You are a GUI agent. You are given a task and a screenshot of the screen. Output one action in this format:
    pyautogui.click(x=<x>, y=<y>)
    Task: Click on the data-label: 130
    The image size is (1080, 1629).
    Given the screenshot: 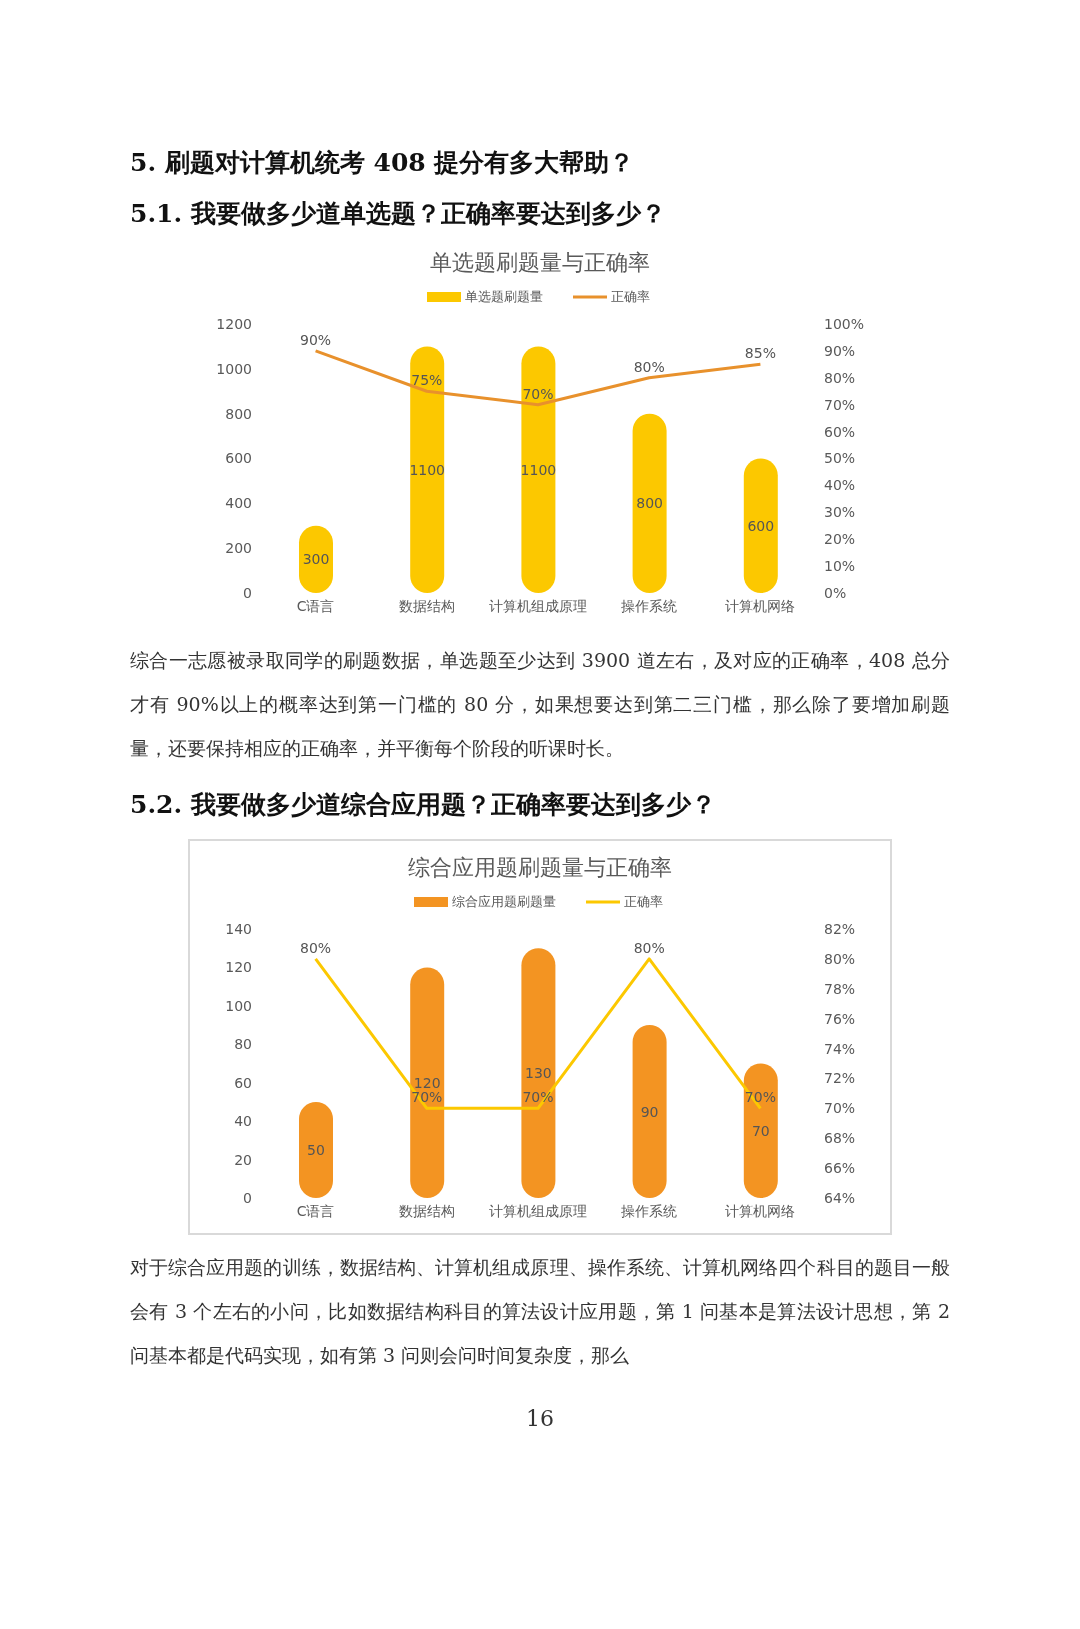 What is the action you would take?
    pyautogui.click(x=538, y=1073)
    